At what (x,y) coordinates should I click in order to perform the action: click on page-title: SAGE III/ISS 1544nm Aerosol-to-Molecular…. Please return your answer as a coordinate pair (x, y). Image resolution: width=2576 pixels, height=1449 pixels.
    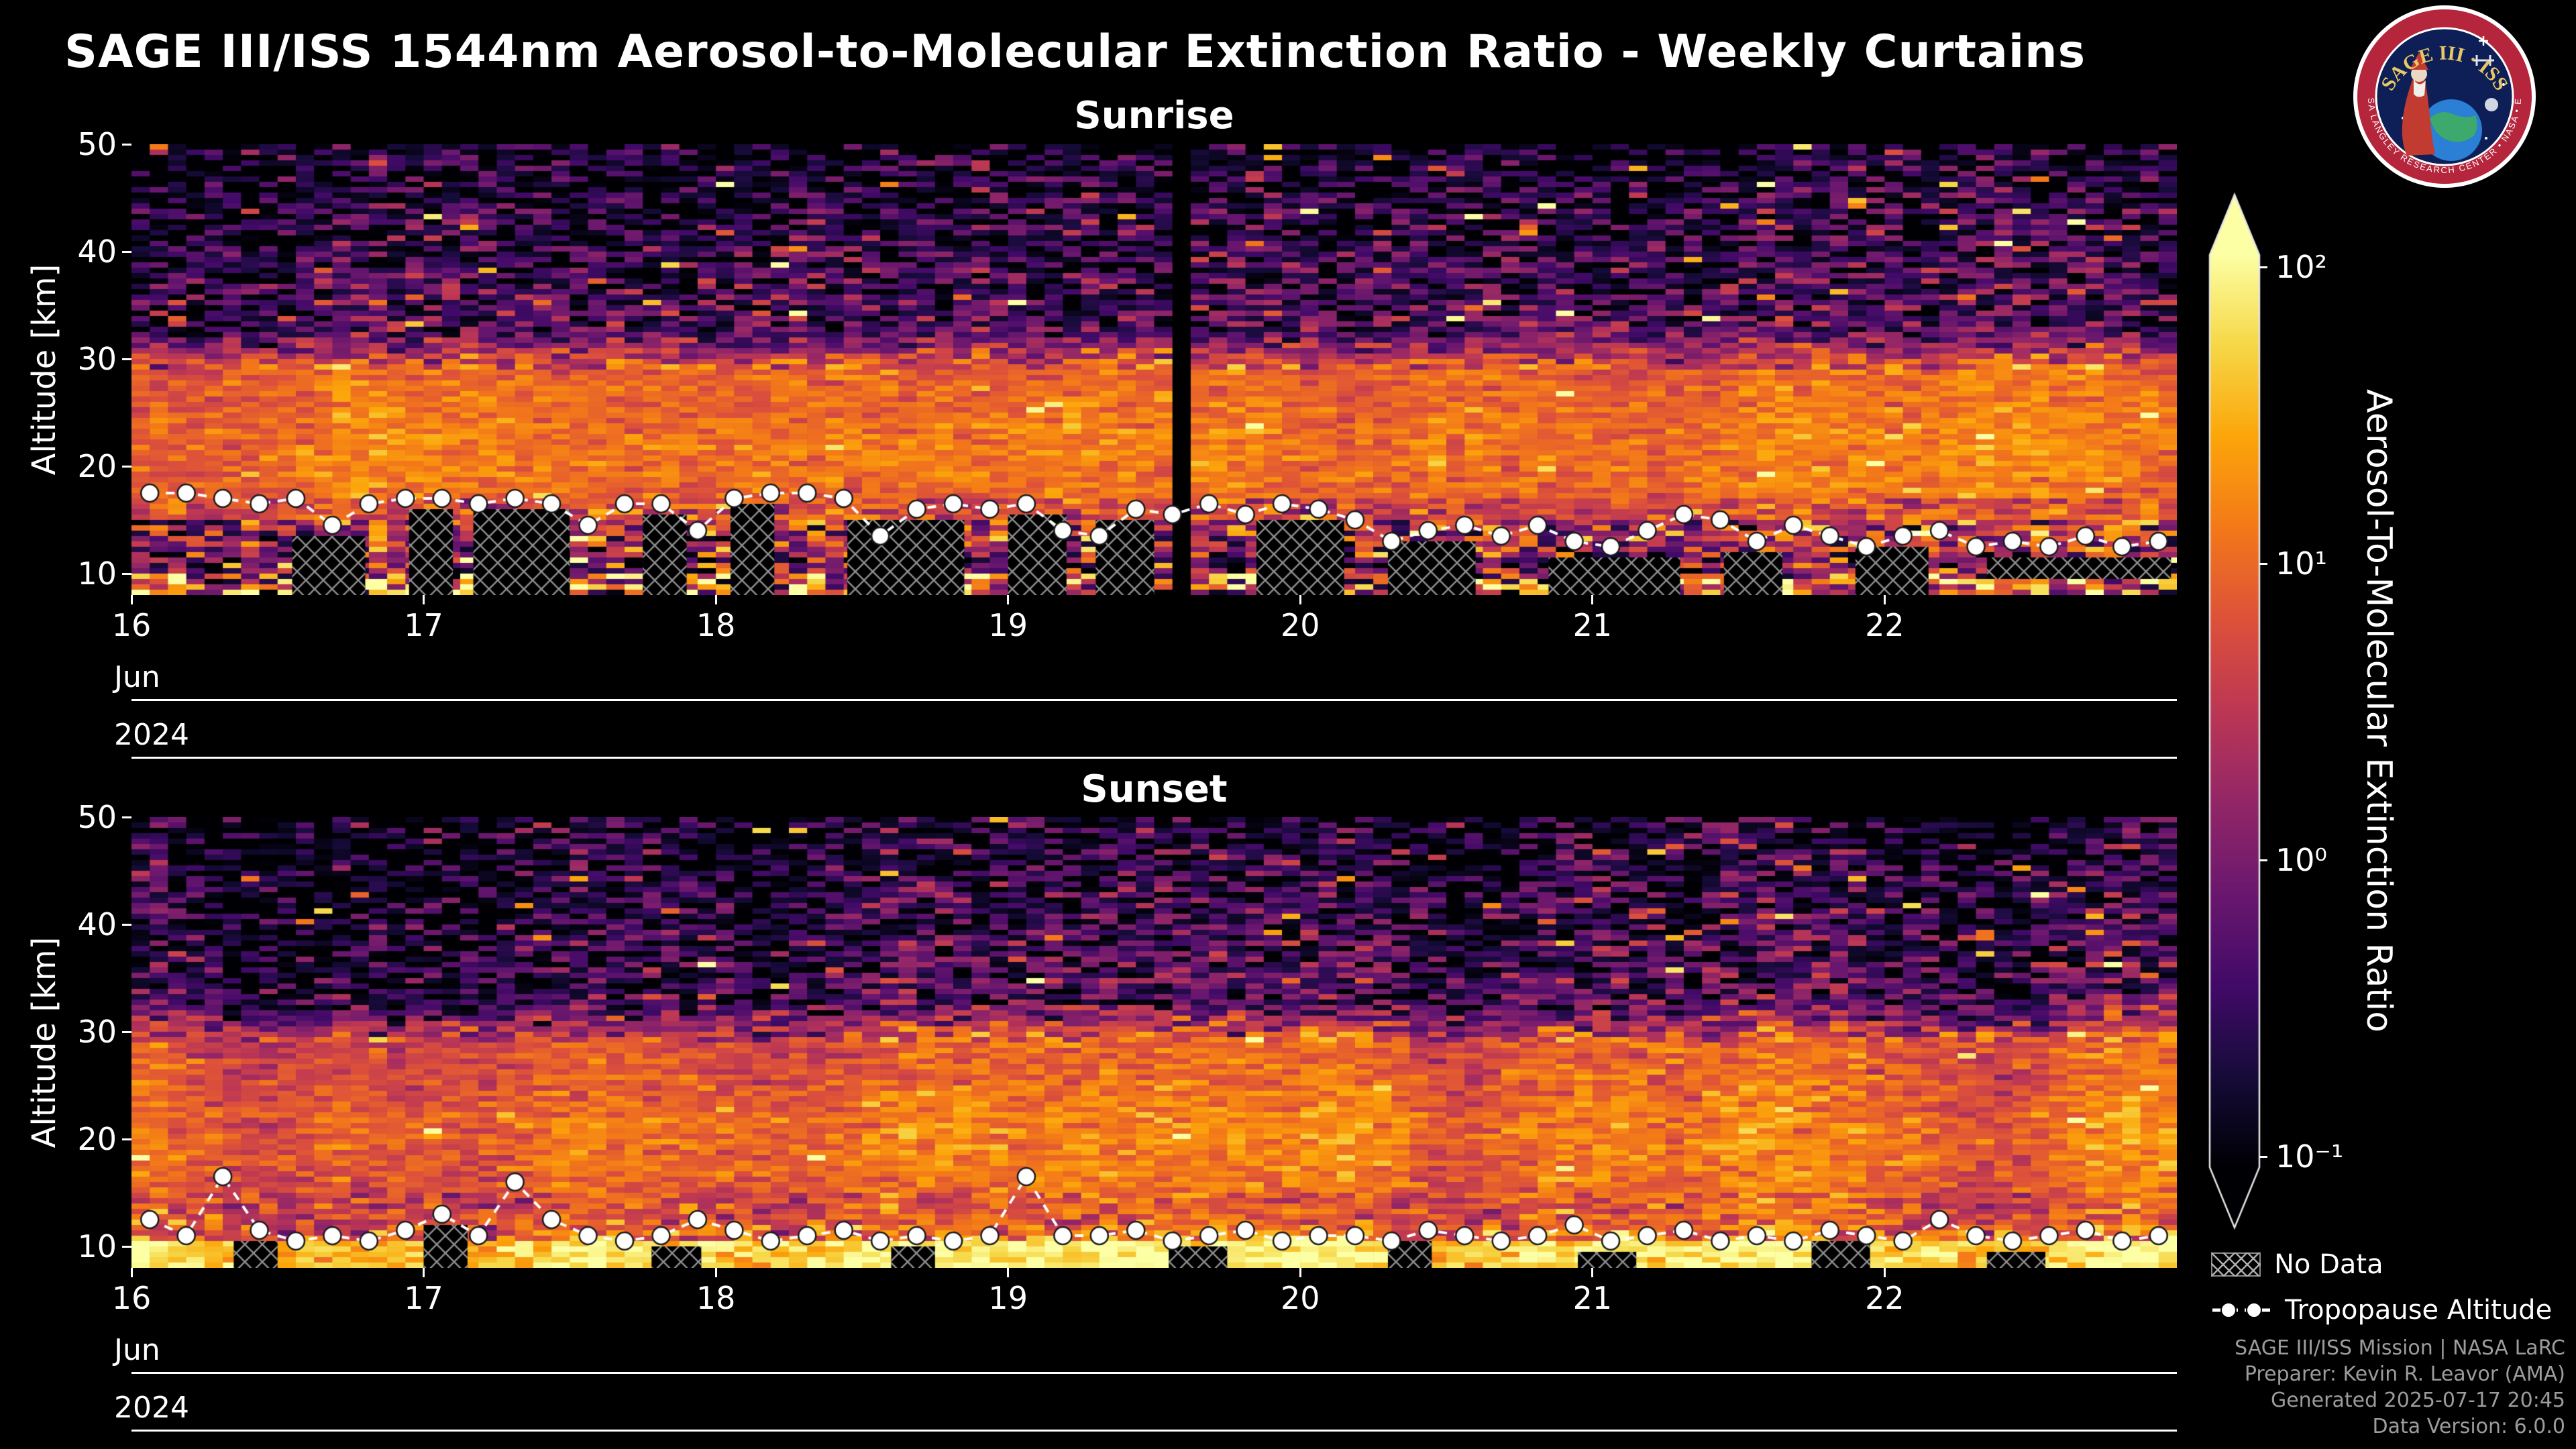
    Looking at the image, I should click on (1075, 51).